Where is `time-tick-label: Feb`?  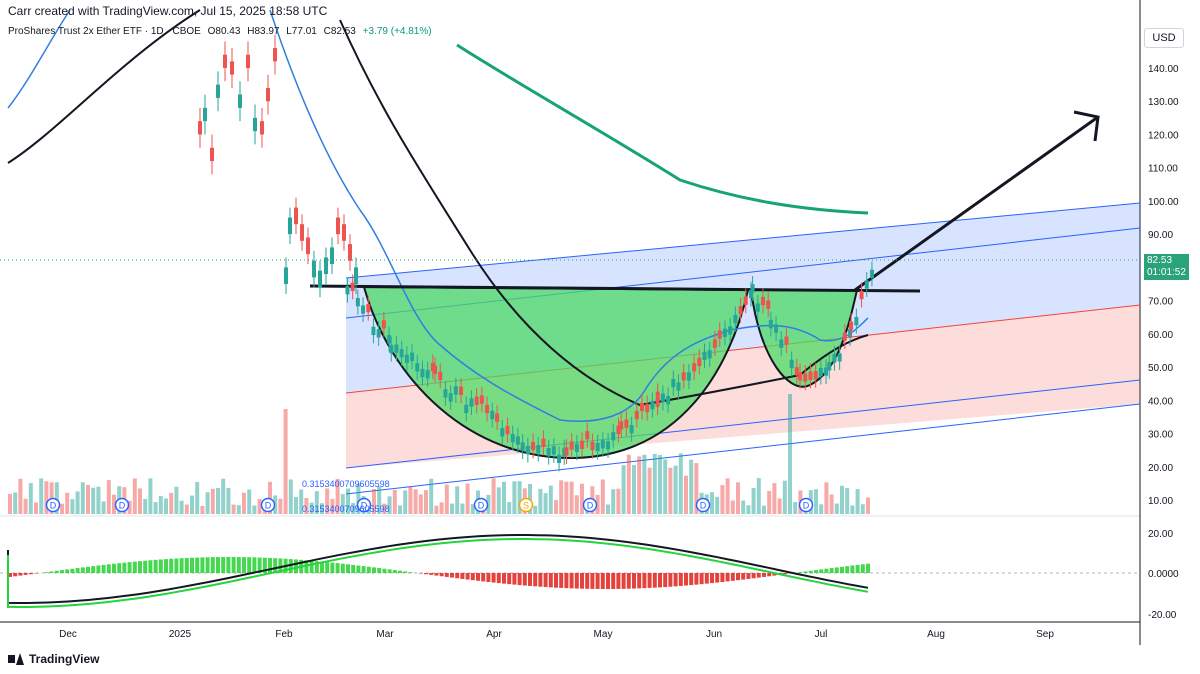
time-tick-label: Feb is located at coordinates (284, 634).